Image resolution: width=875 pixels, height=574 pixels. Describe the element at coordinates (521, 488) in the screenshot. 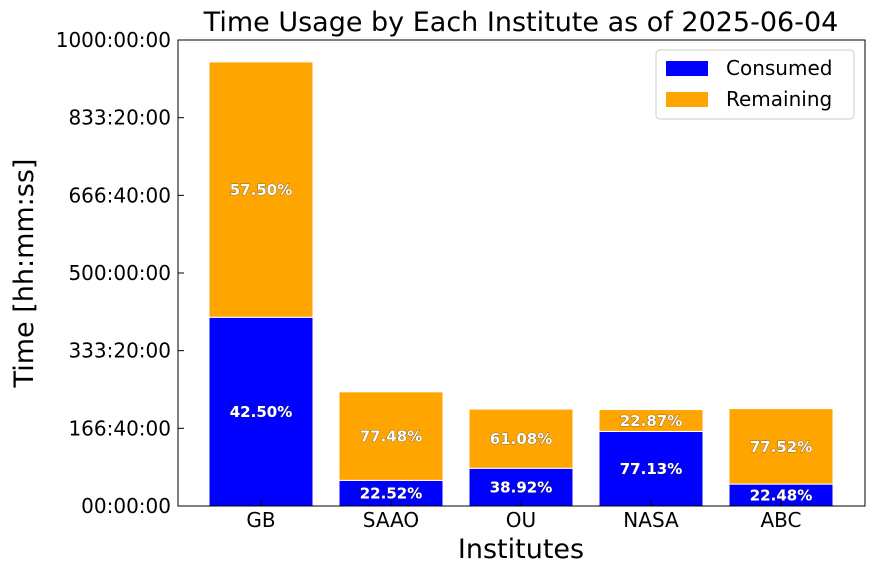

I see `percent-label-consumed-ou: 38.92%` at that location.